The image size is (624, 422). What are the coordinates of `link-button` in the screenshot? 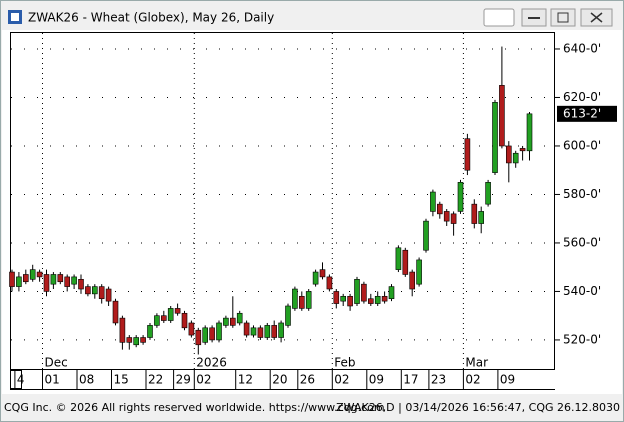 It's located at (499, 17).